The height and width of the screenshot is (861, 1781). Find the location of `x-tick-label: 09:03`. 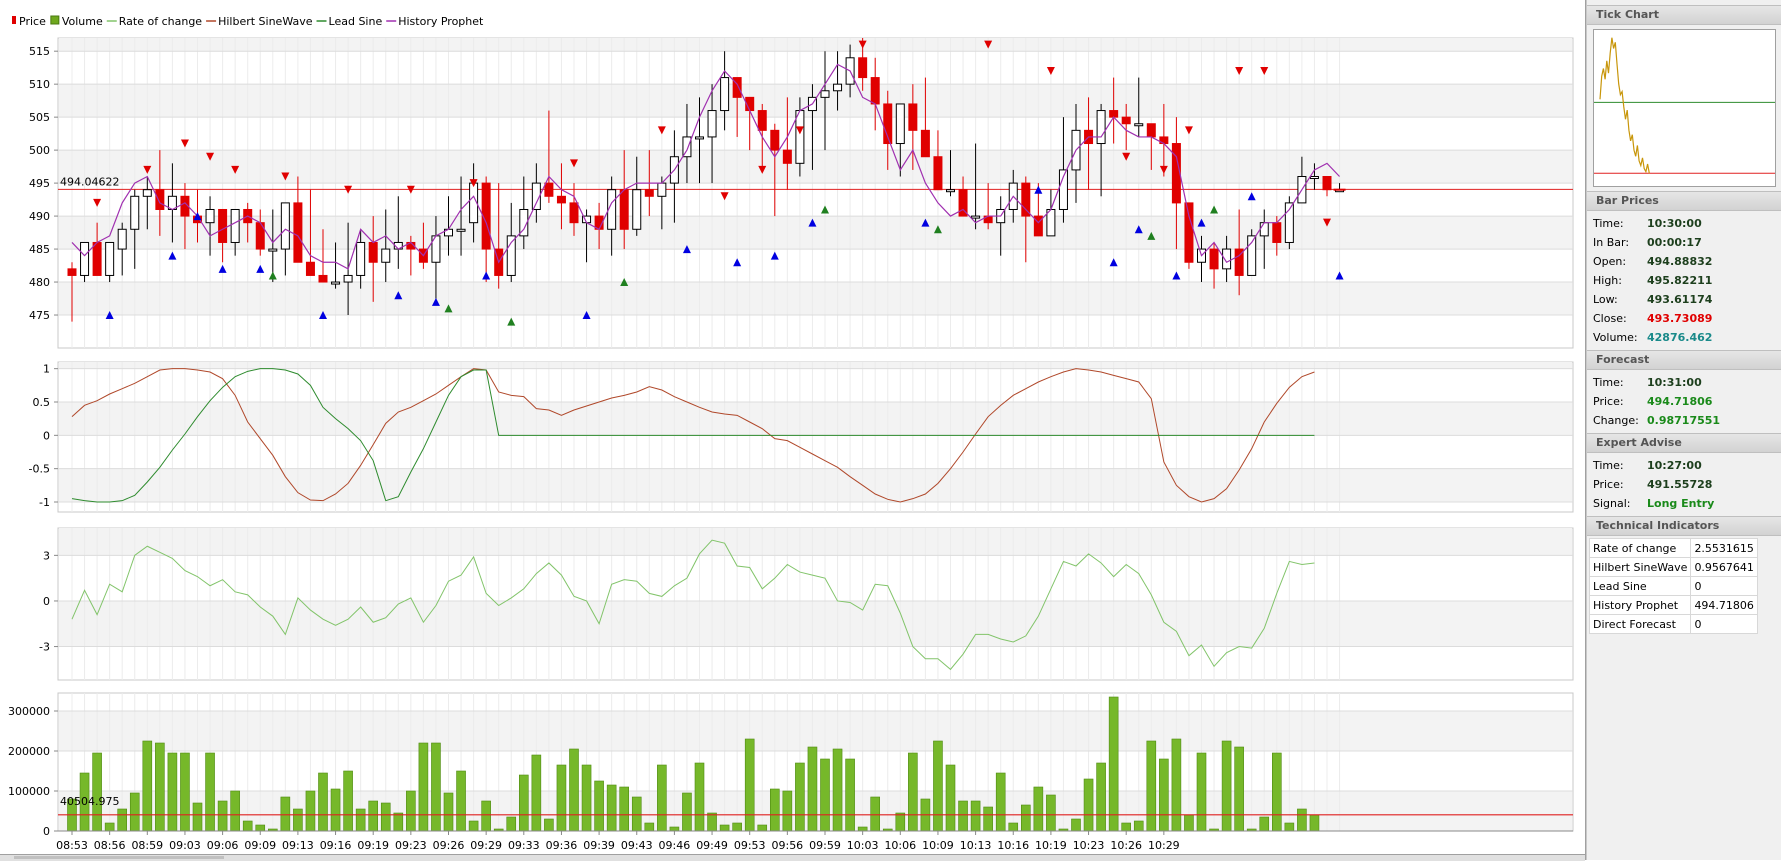

x-tick-label: 09:03 is located at coordinates (185, 845).